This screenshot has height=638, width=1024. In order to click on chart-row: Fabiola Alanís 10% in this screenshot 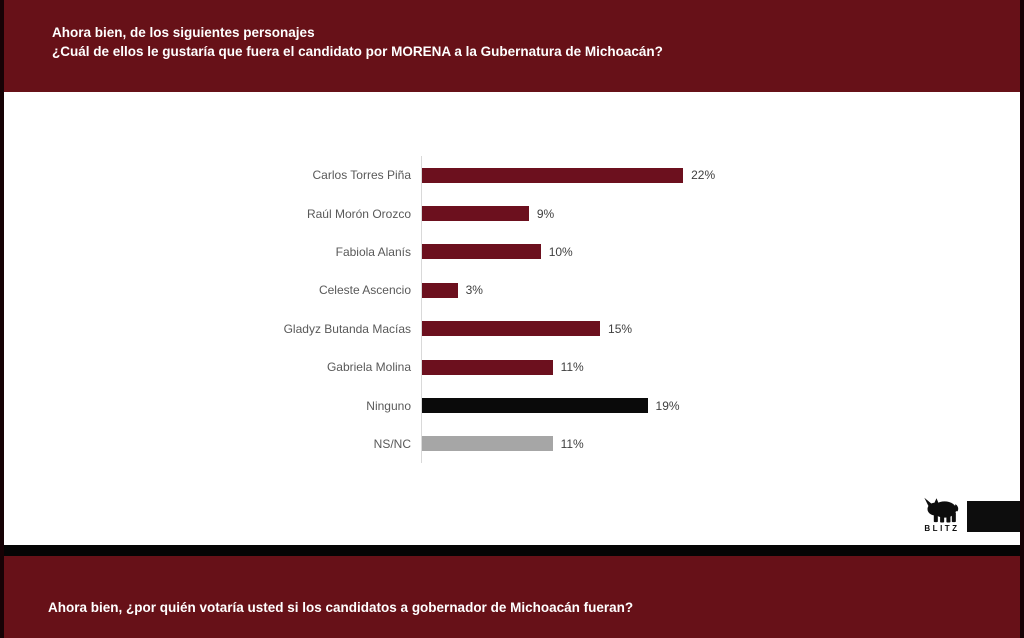, I will do `click(512, 252)`.